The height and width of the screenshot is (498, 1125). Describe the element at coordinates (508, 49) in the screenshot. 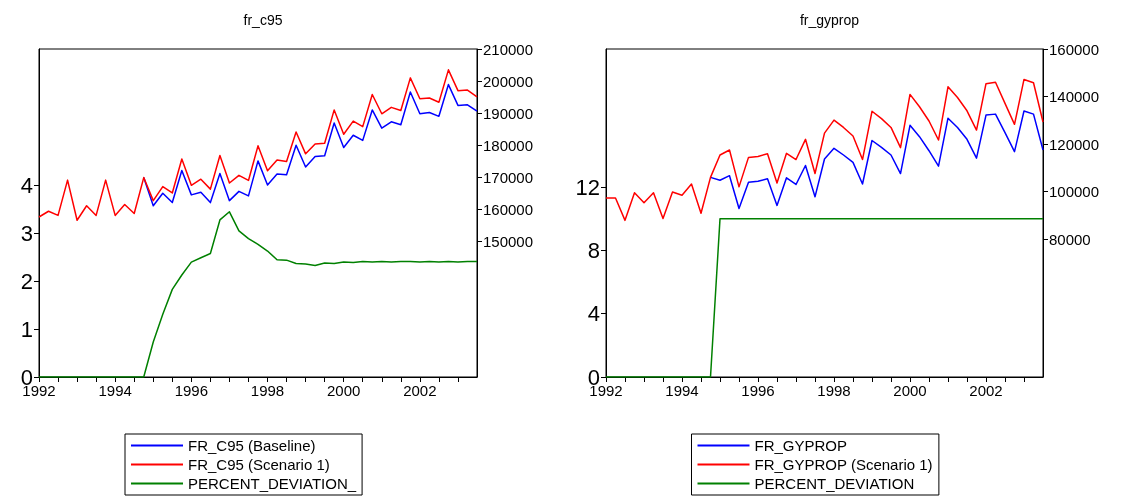

I see `y2-tick-label: 210000` at that location.